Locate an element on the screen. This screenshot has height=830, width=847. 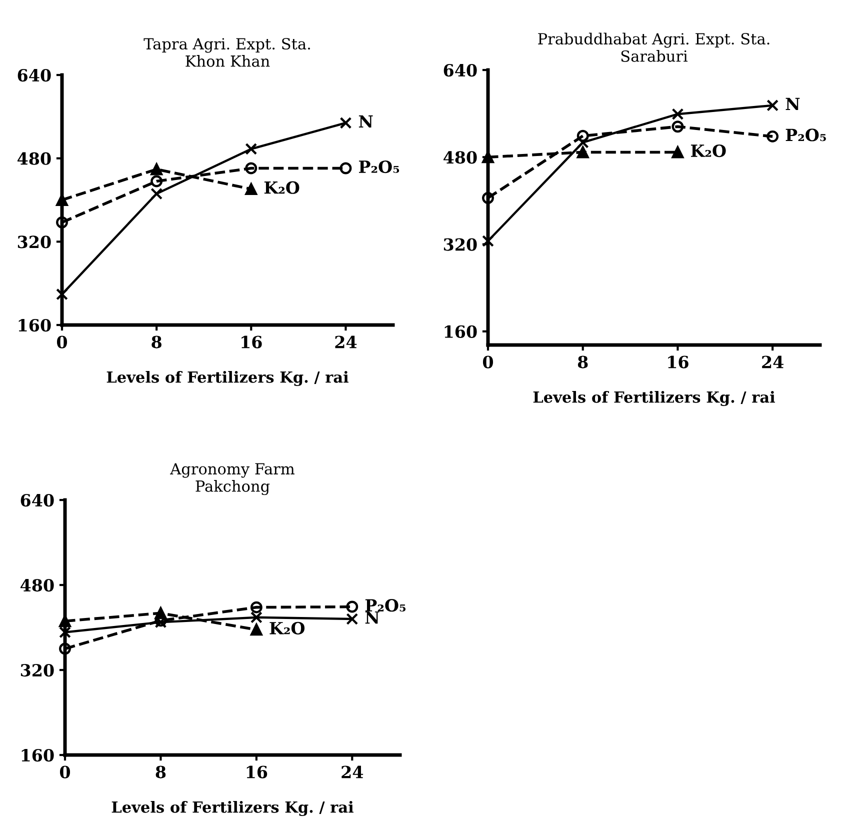
chart-title: Tapra Agri. Expt. Sta. Khon Khan is located at coordinates (227, 52).